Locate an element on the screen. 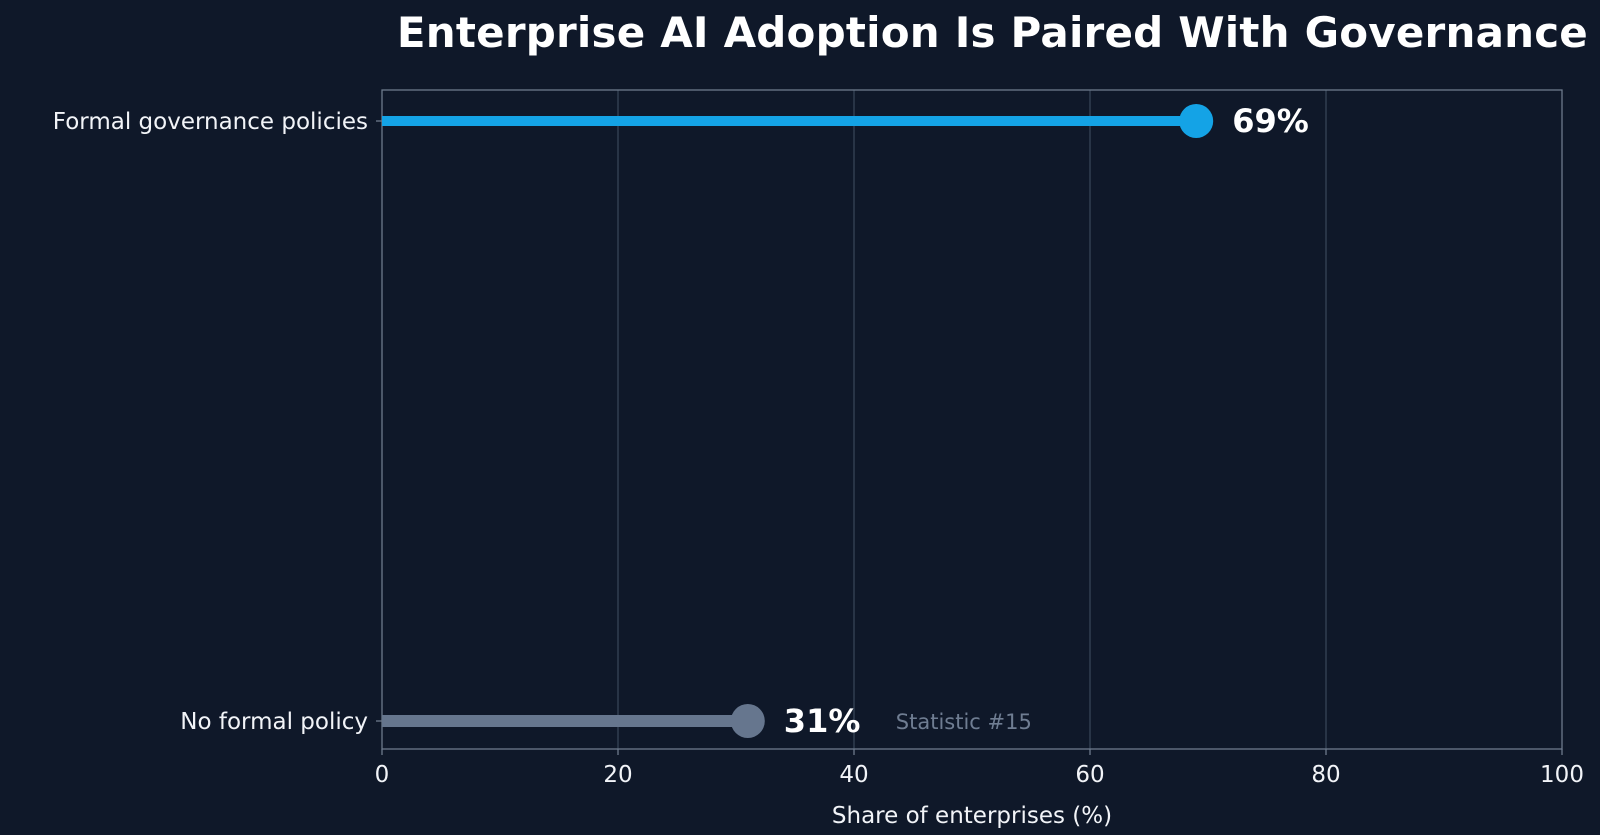 This screenshot has height=835, width=1600. x-tick-label: 40 is located at coordinates (853, 775).